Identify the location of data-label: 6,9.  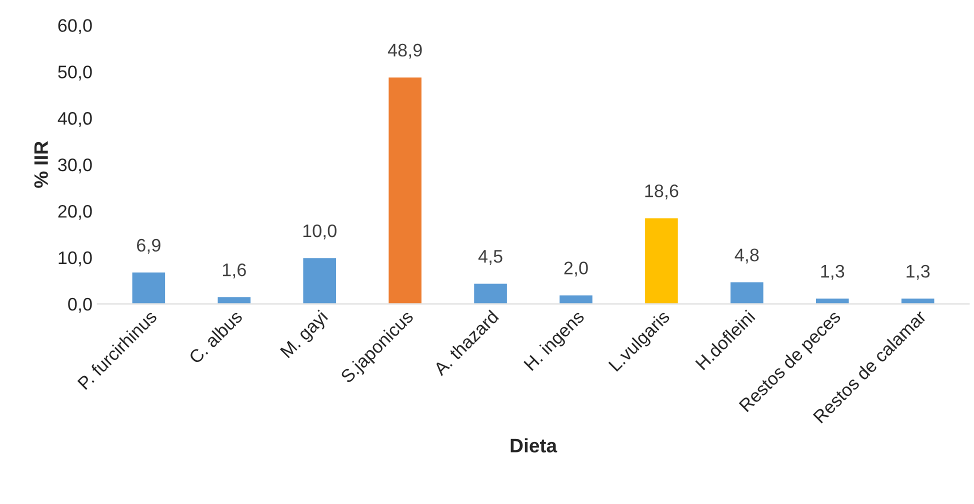
(148, 246).